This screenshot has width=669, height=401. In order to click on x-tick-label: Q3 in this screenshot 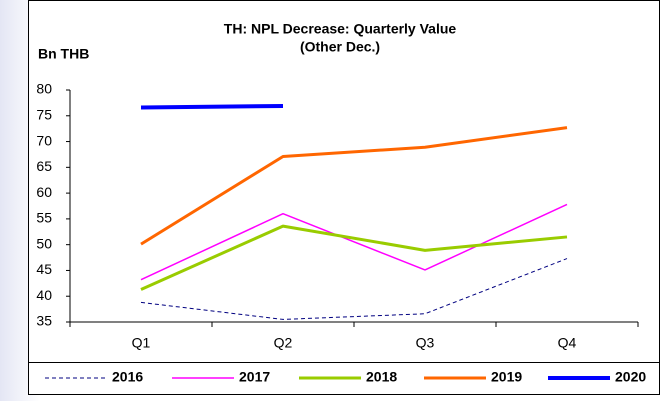, I will do `click(425, 343)`.